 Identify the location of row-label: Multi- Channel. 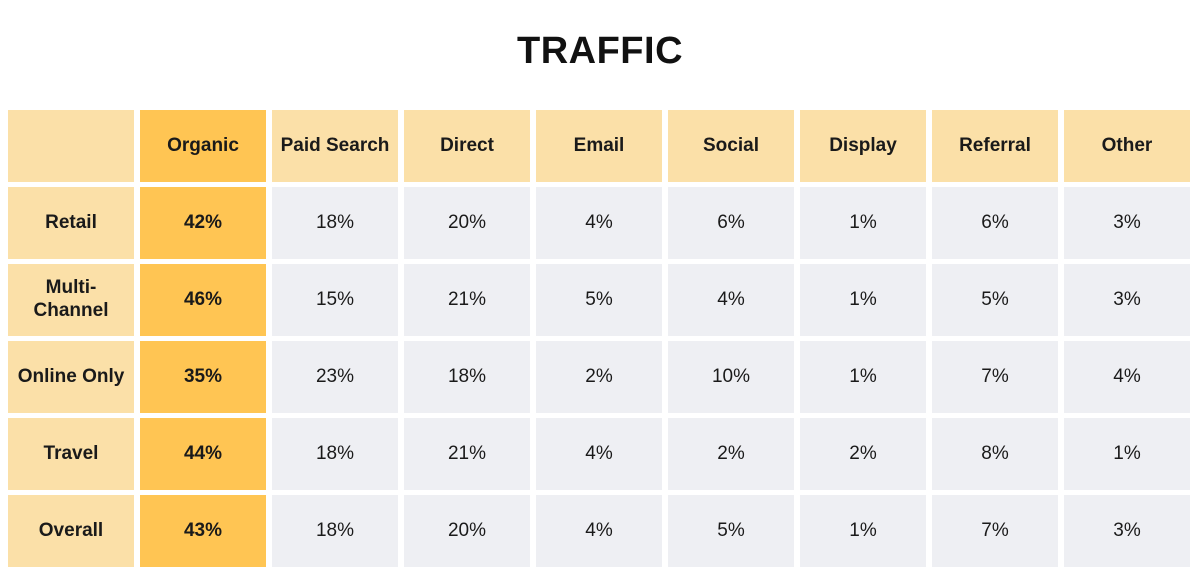
(71, 300).